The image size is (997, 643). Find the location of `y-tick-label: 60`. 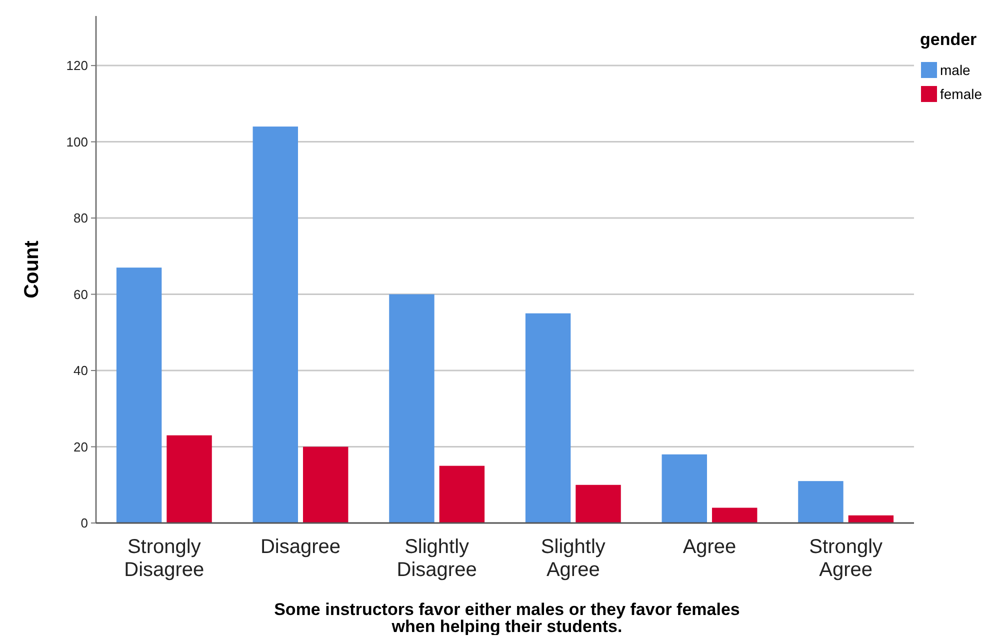

y-tick-label: 60 is located at coordinates (81, 294).